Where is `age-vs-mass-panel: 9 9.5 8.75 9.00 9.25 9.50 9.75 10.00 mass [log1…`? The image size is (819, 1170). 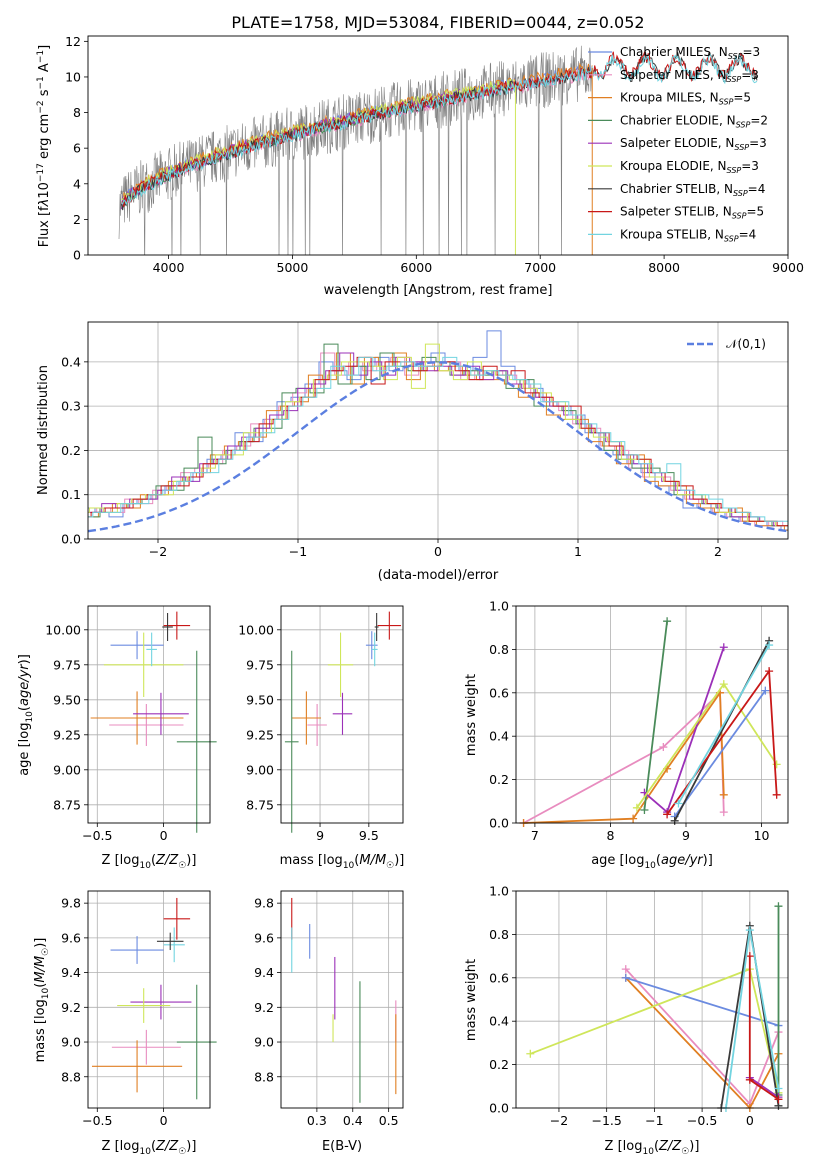 age-vs-mass-panel: 9 9.5 8.75 9.00 9.25 9.50 9.75 10.00 mass [log1… is located at coordinates (321, 738).